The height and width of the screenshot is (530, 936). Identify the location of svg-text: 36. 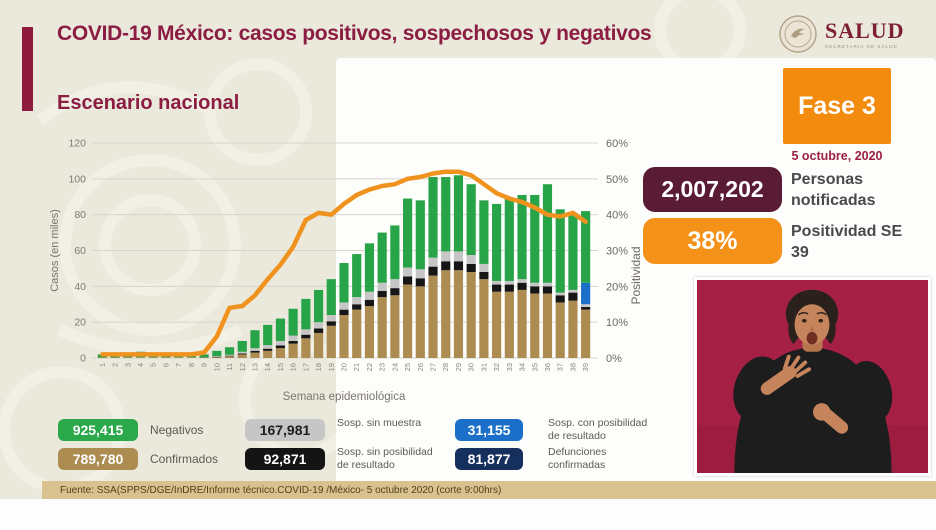
(547, 367).